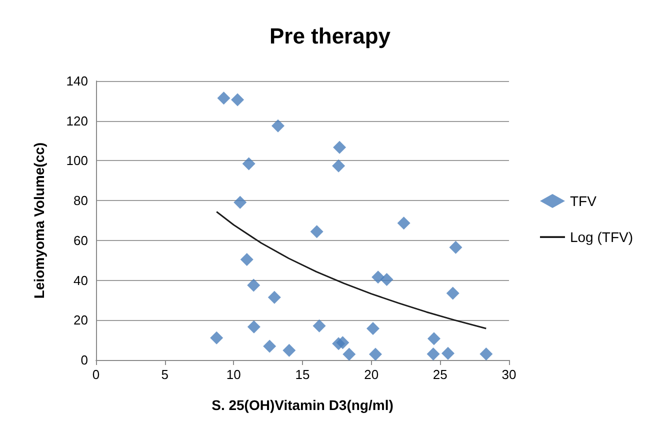  I want to click on y-tick-label: 60, so click(81, 240).